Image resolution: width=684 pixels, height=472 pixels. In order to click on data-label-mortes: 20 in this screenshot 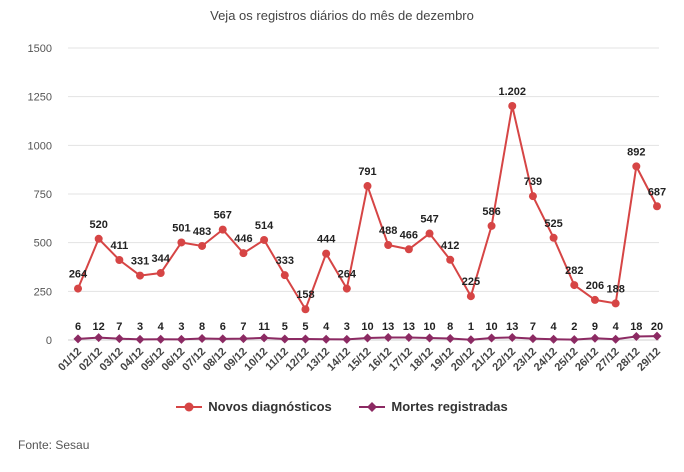, I will do `click(657, 327)`.